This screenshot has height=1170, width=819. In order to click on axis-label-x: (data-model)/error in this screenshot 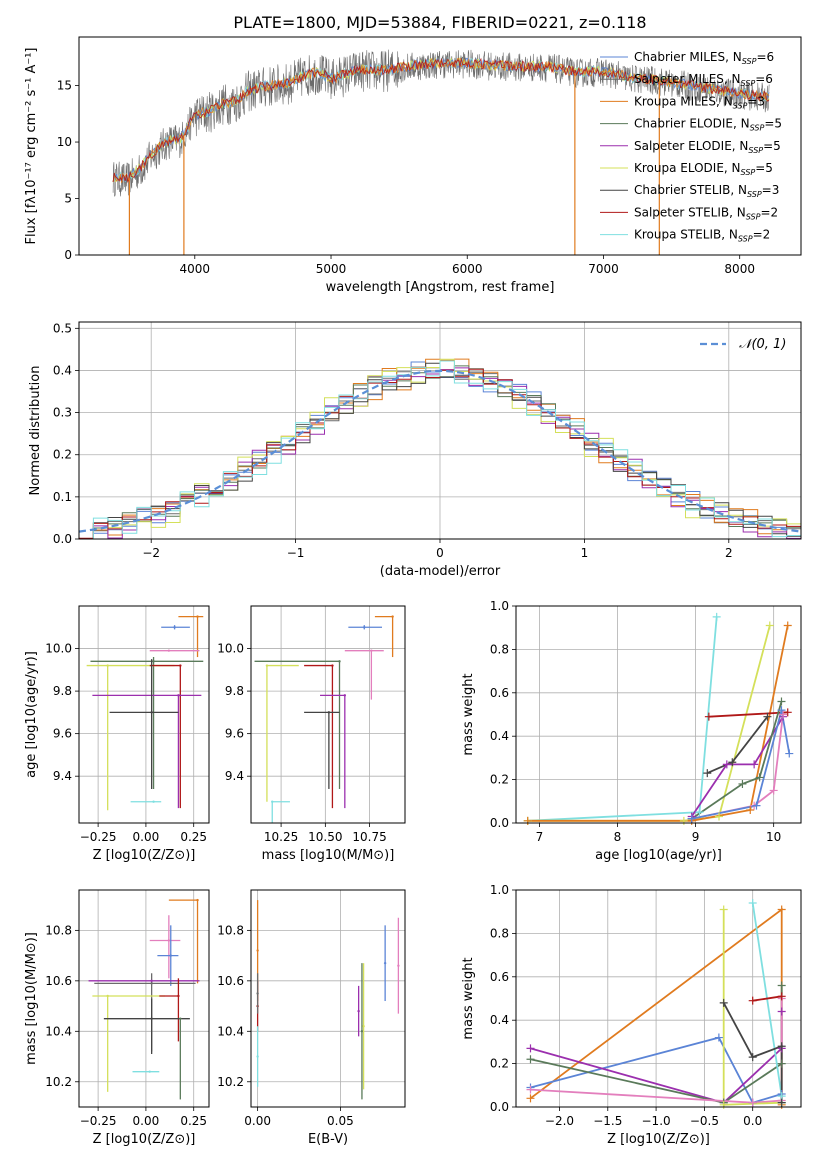, I will do `click(440, 571)`.